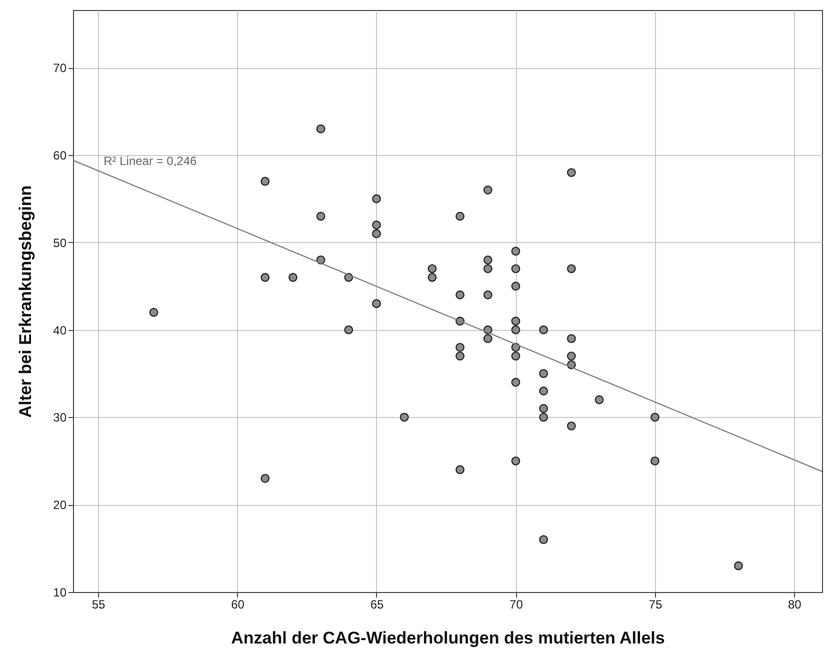 Image resolution: width=824 pixels, height=659 pixels. Describe the element at coordinates (60, 155) in the screenshot. I see `y-tick-label: 60` at that location.